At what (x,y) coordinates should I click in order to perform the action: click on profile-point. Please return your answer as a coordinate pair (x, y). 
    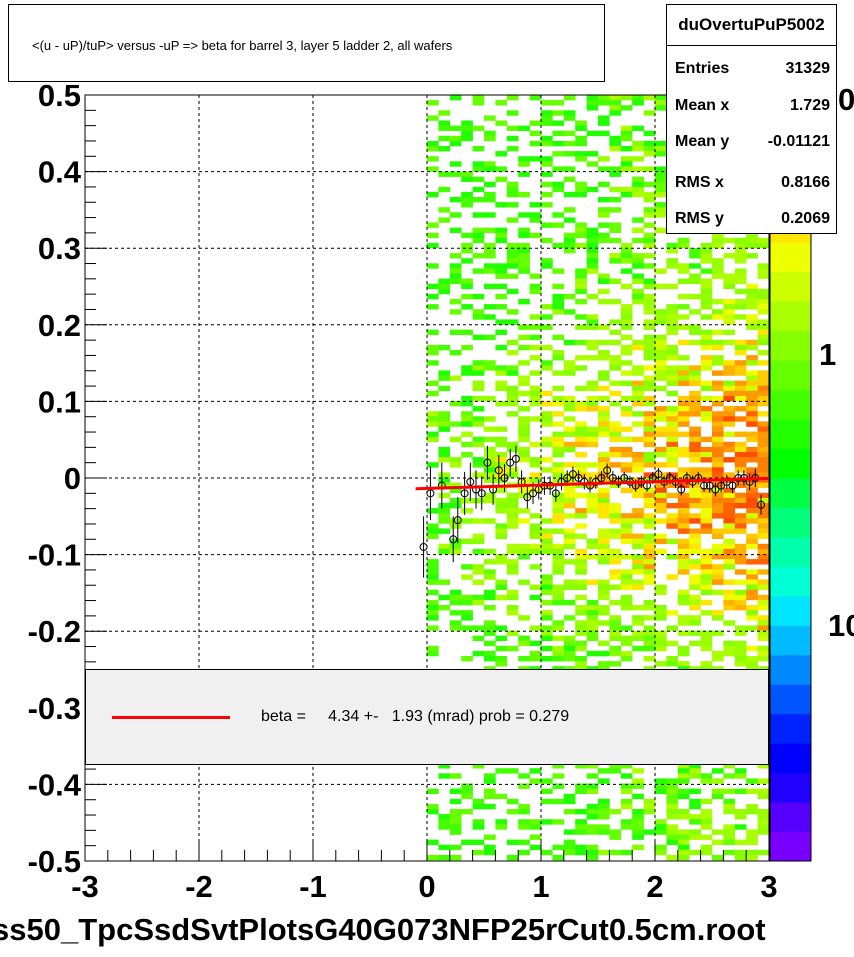
    Looking at the image, I should click on (481, 493).